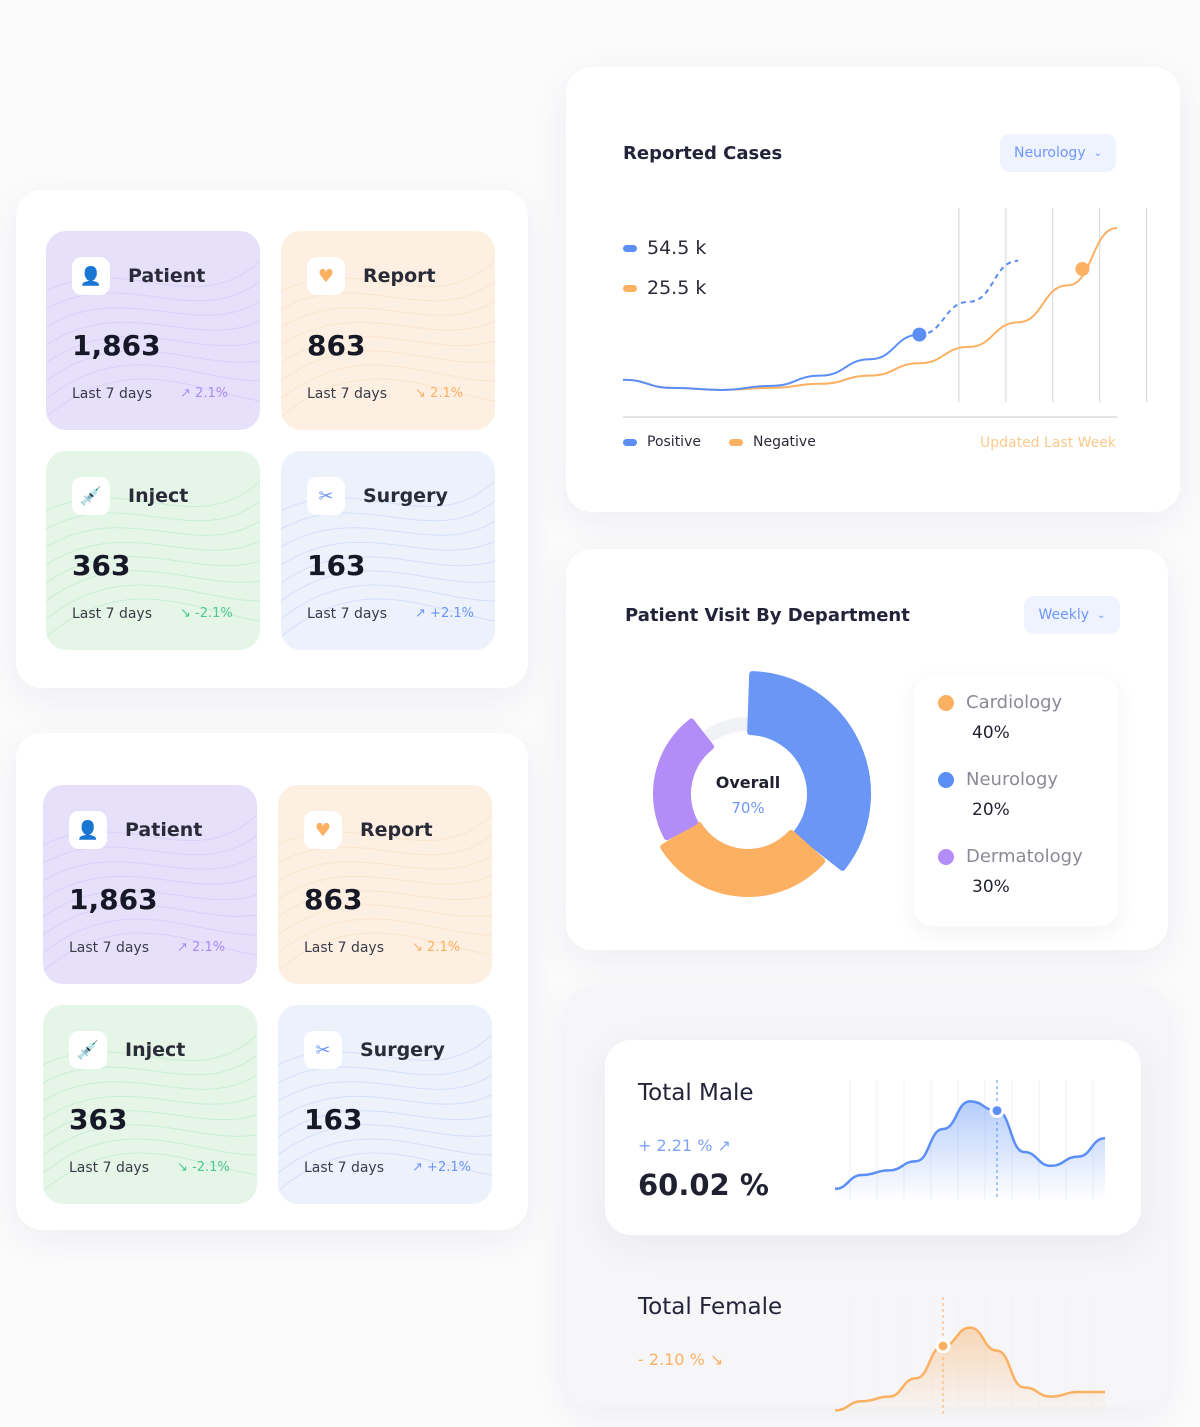 This screenshot has width=1200, height=1427. What do you see at coordinates (767, 615) in the screenshot?
I see `patient-visit-title: Patient Visit By Department` at bounding box center [767, 615].